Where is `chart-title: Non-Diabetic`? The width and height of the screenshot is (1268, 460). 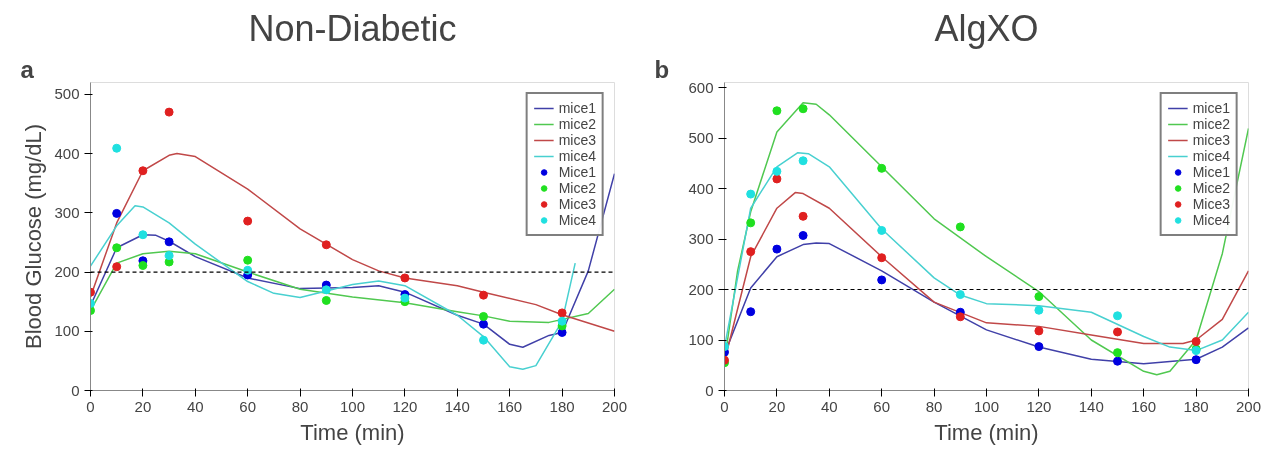
chart-title: Non-Diabetic is located at coordinates (352, 28).